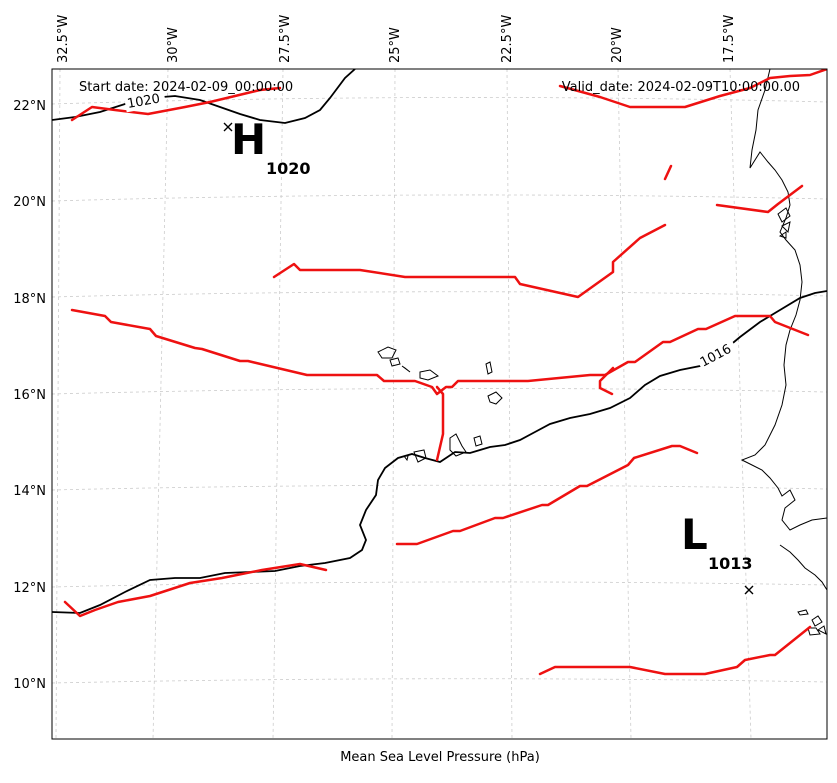  What do you see at coordinates (29, 299) in the screenshot?
I see `lat-tick-18n: 18°N` at bounding box center [29, 299].